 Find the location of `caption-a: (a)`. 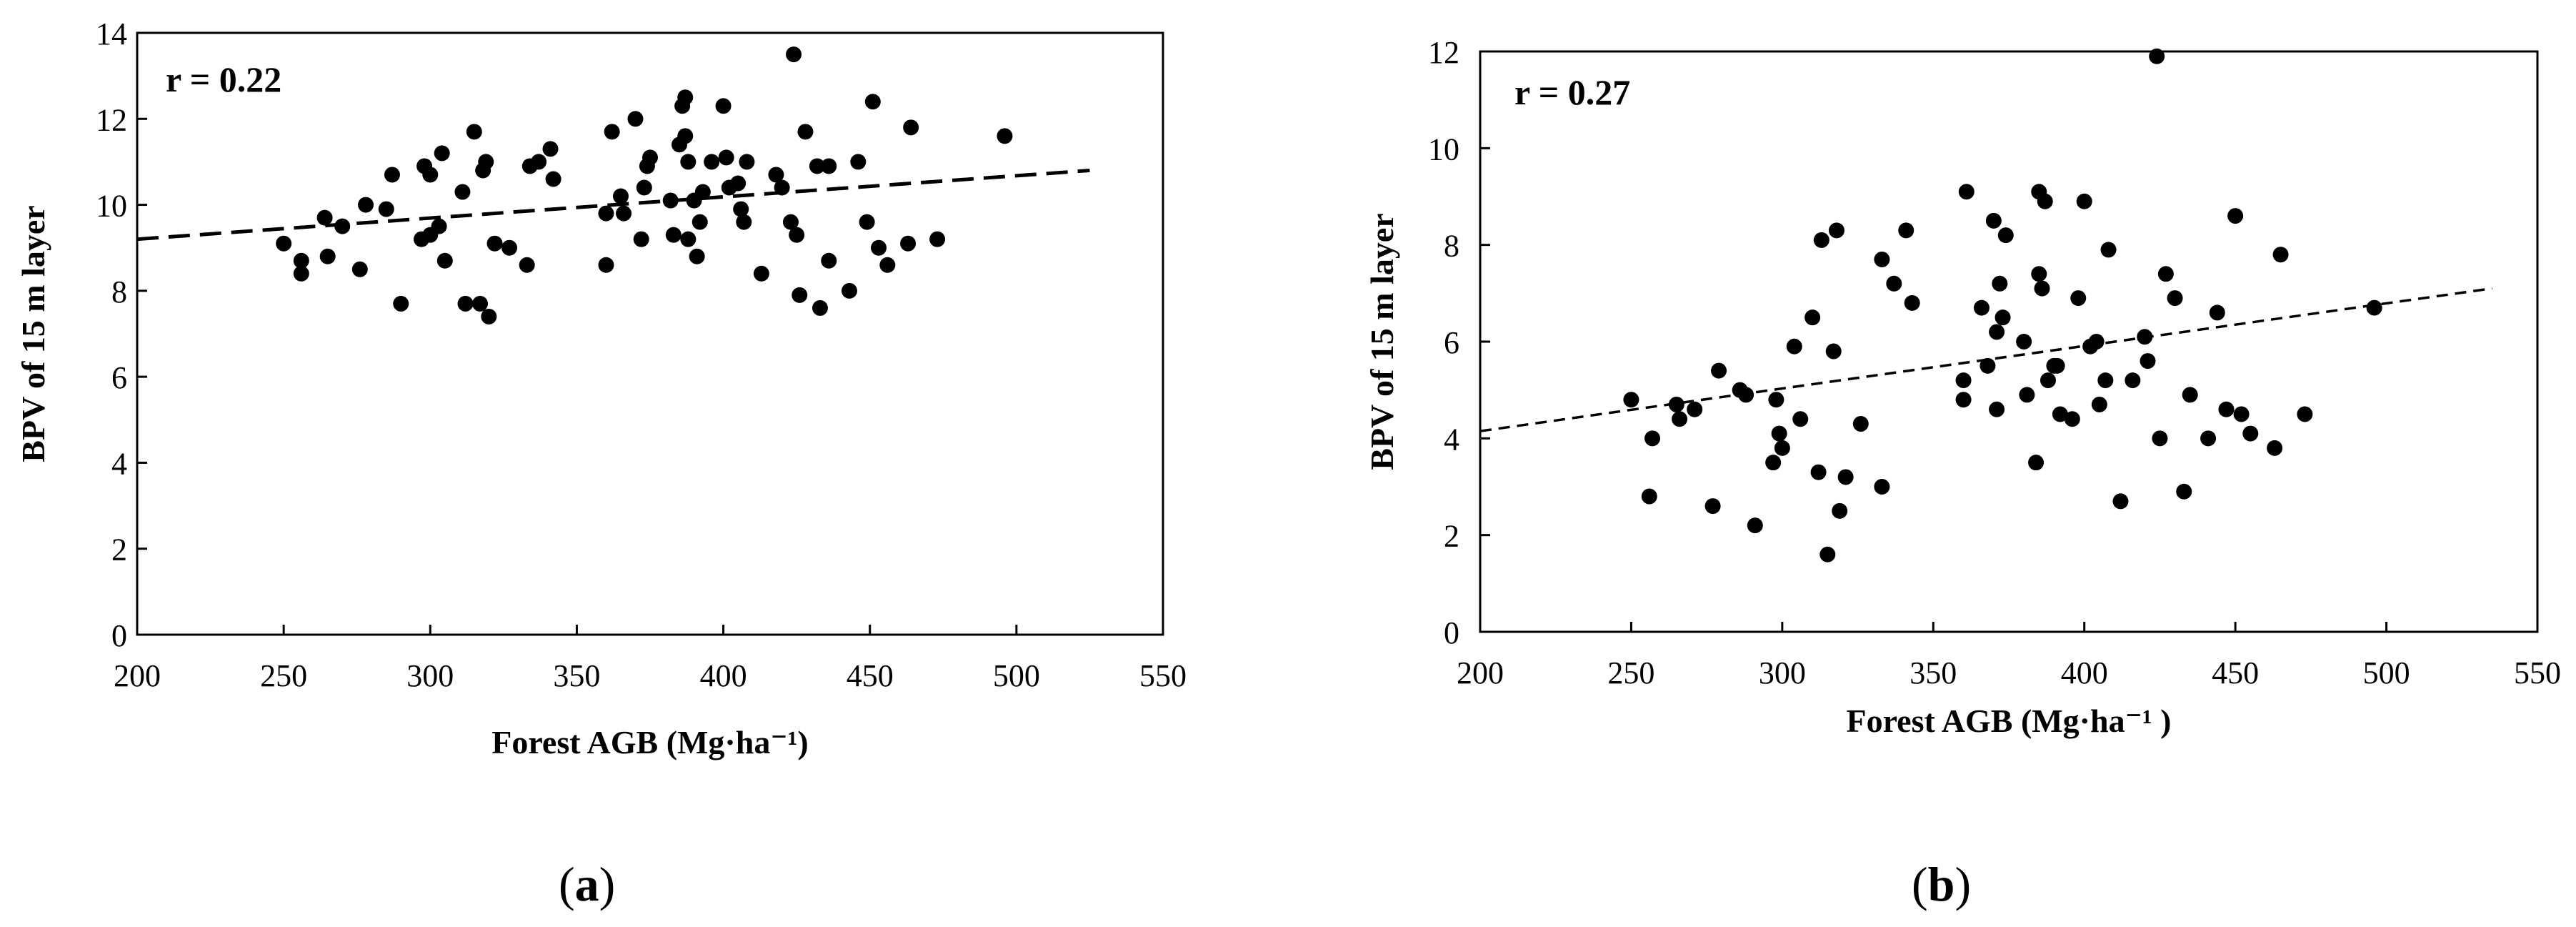

caption-a: (a) is located at coordinates (587, 885).